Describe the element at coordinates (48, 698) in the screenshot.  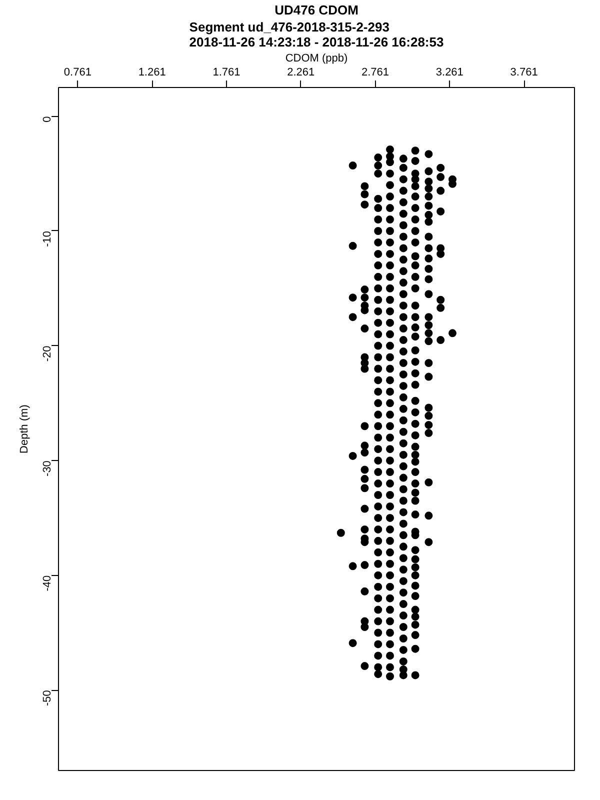
I see `y-tick-label: -50` at that location.